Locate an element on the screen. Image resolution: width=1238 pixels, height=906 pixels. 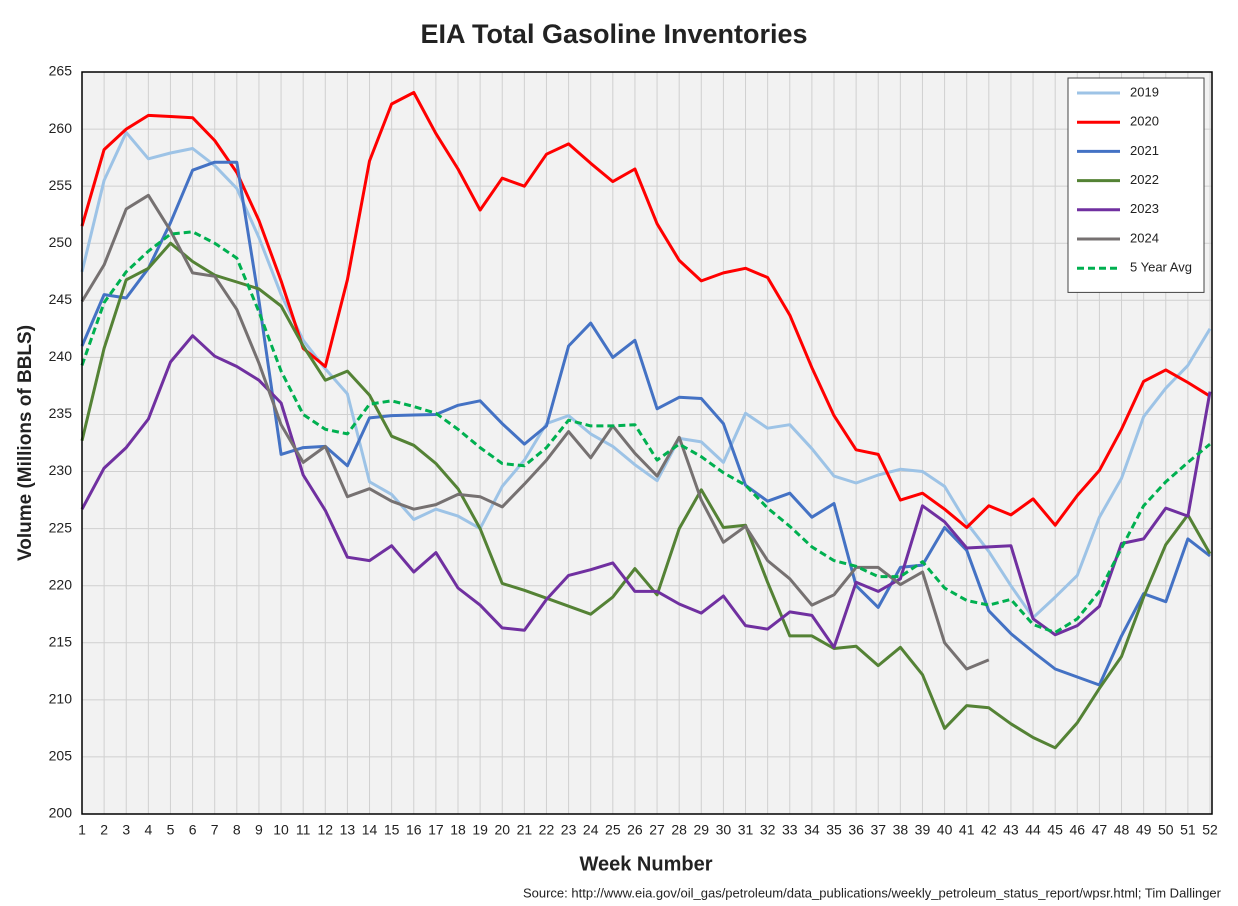
legend: 2019 2020 2021 2022 2023 2024 5 Year Avg is located at coordinates (1136, 185).